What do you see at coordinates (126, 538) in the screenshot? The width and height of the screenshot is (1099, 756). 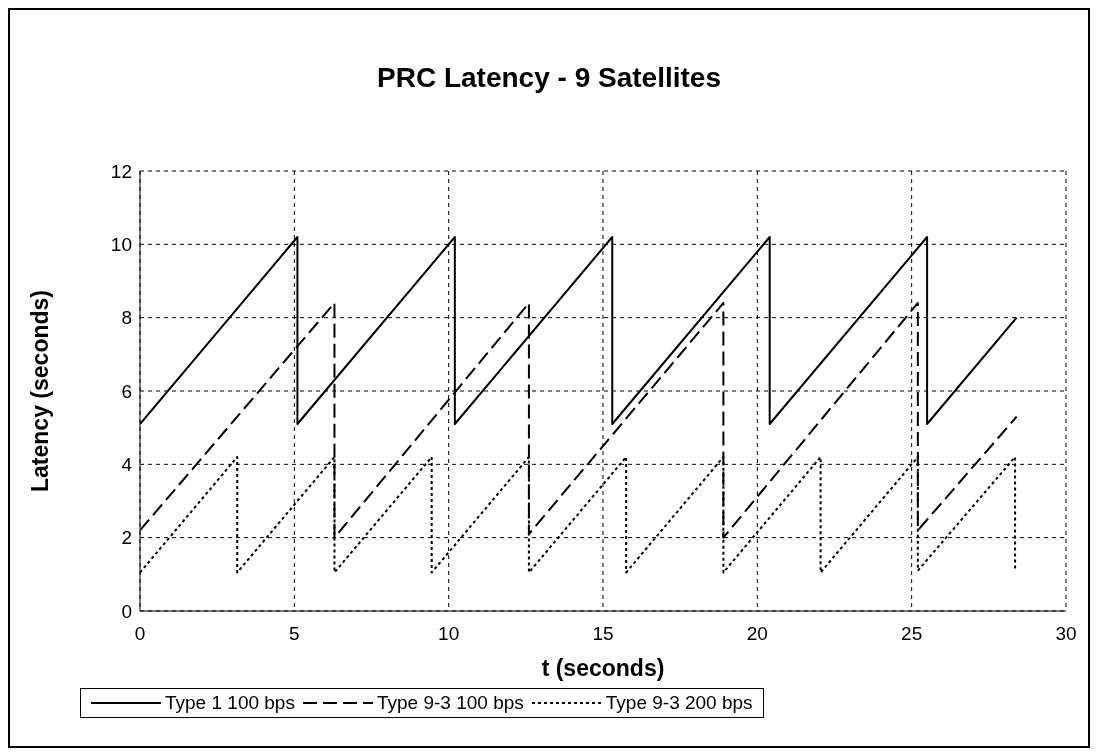 I see `y-tick-label: 2` at bounding box center [126, 538].